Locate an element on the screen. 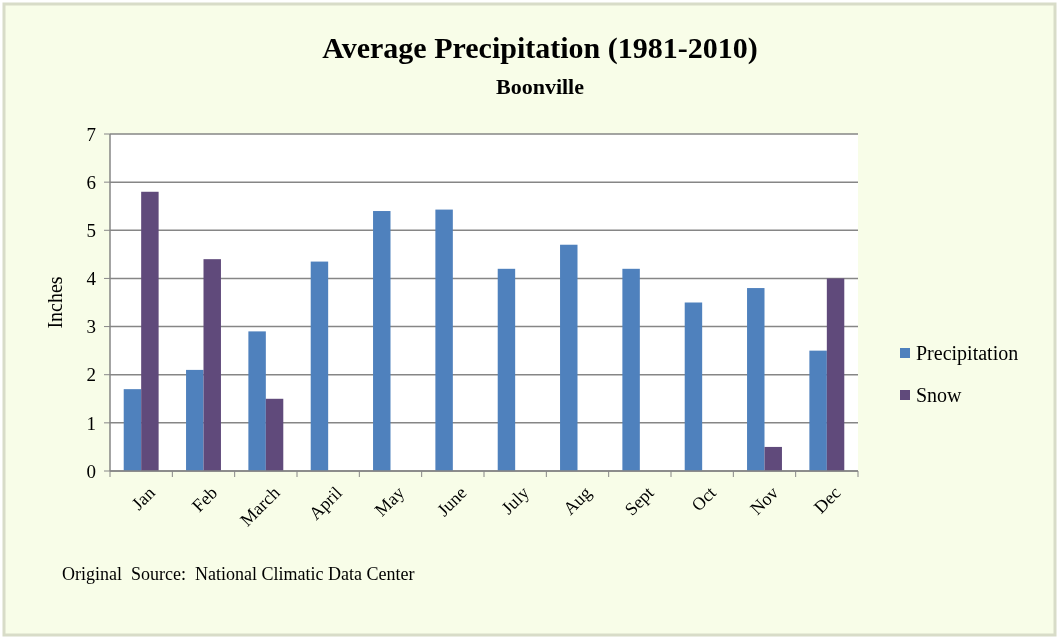 The image size is (1063, 643). x-tick-label: Feb is located at coordinates (205, 499).